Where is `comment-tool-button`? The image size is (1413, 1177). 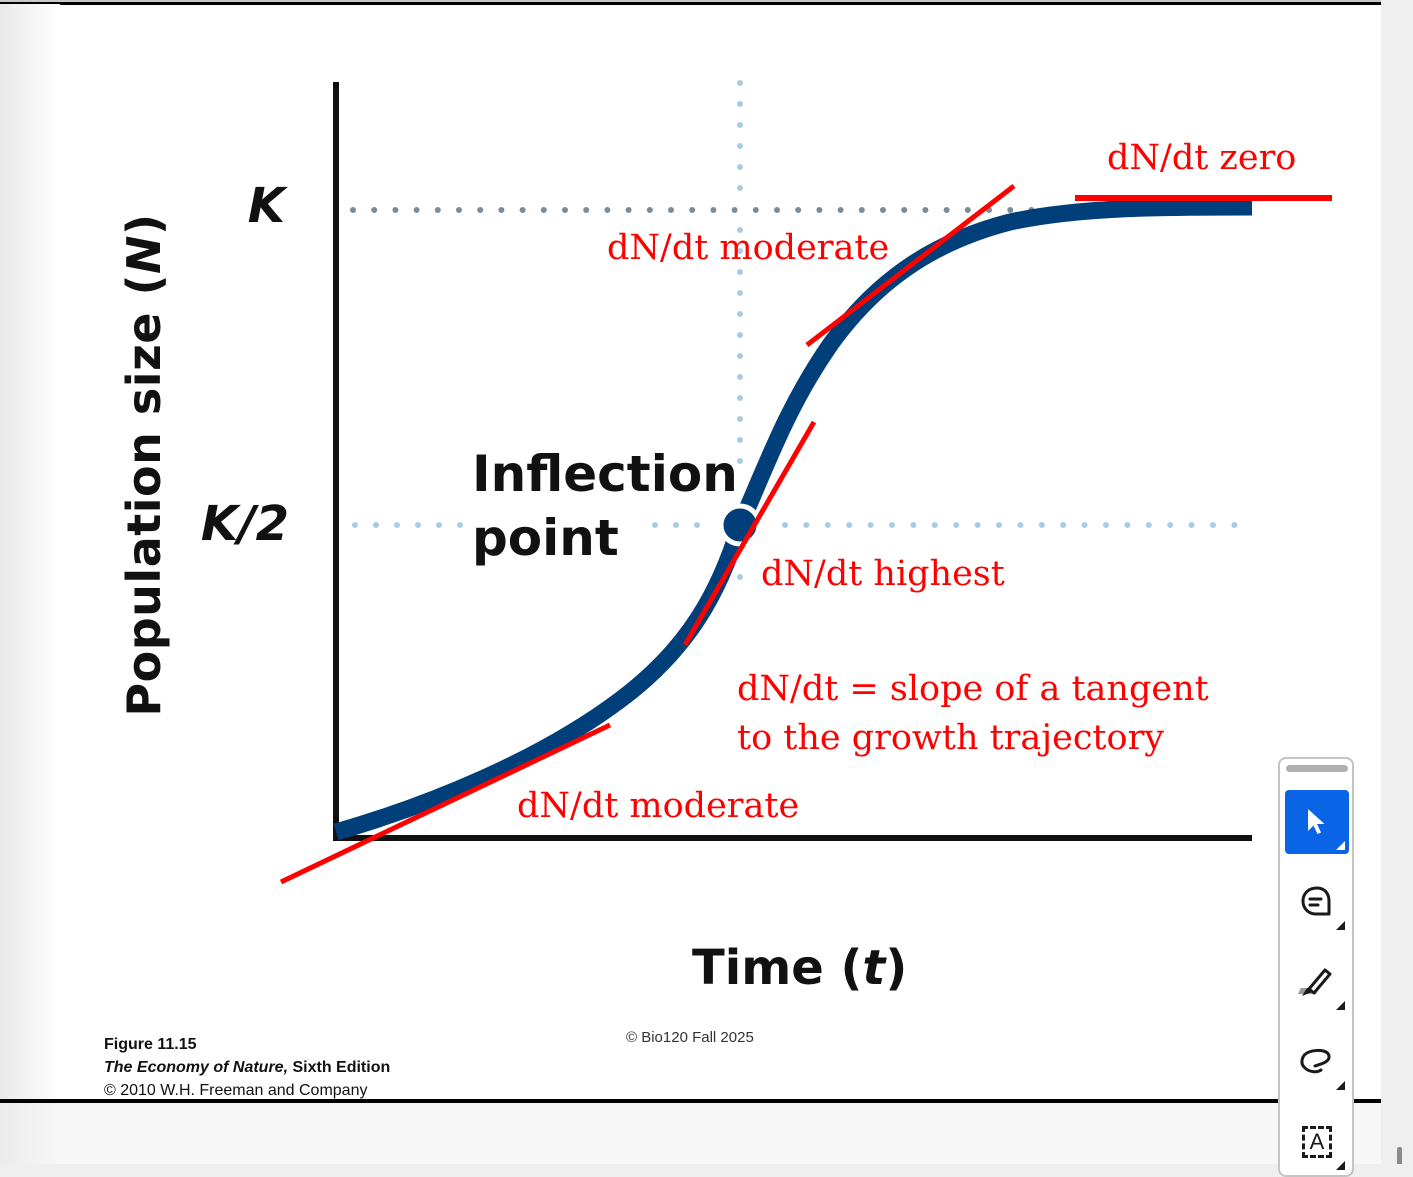 comment-tool-button is located at coordinates (1317, 902).